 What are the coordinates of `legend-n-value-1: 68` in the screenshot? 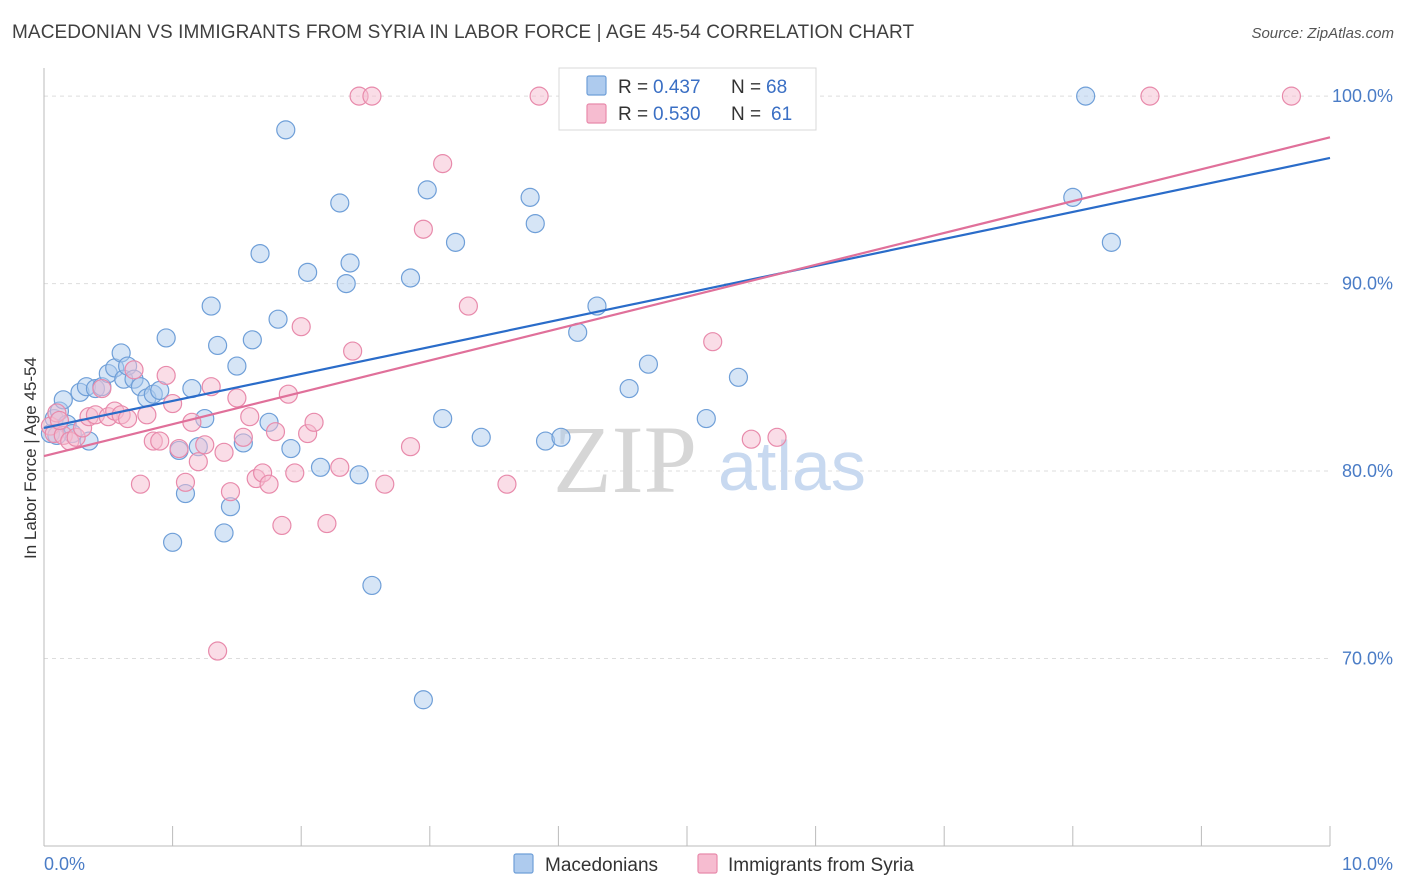 It's located at (776, 87).